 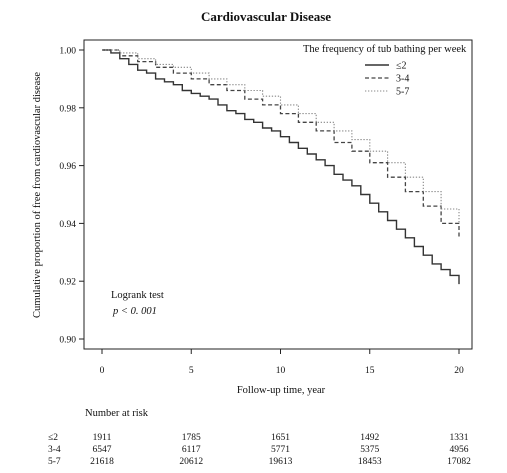 I want to click on risk-cell: 1331, so click(x=459, y=438).